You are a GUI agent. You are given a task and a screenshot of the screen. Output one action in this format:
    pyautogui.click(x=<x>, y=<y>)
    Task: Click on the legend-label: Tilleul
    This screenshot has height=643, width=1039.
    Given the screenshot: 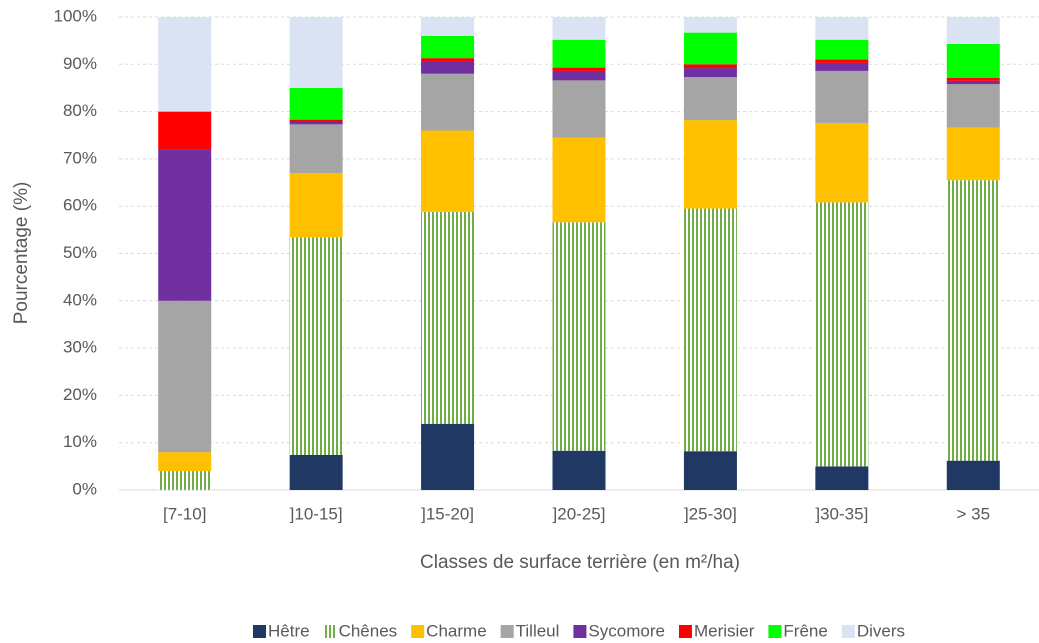 What is the action you would take?
    pyautogui.click(x=538, y=630)
    